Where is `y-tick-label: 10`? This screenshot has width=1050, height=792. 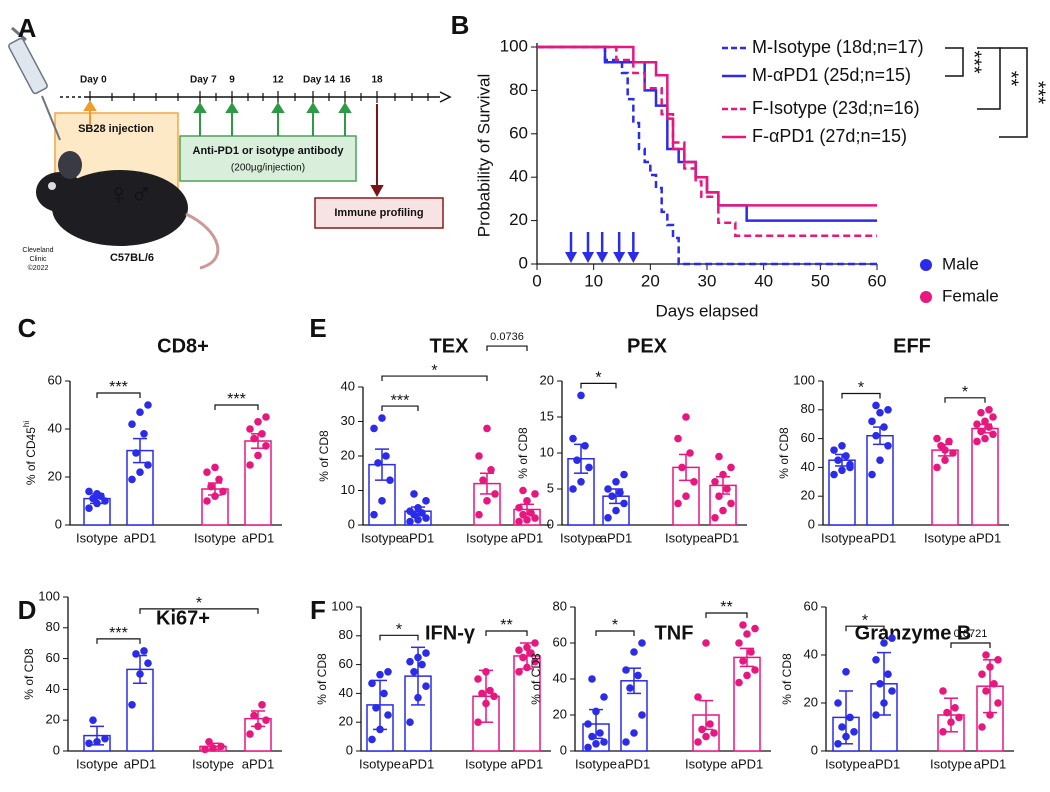
y-tick-label: 10 is located at coordinates (348, 489).